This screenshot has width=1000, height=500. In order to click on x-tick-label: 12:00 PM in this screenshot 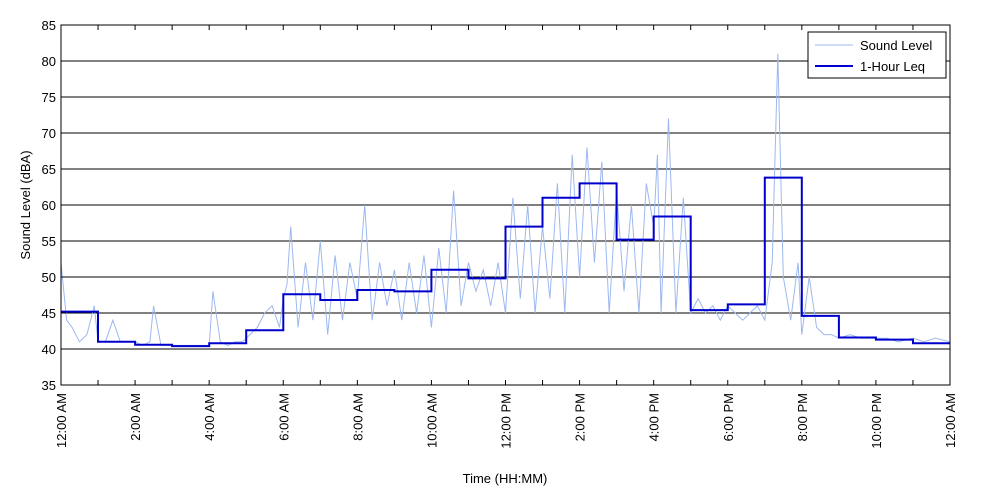, I will do `click(506, 421)`.